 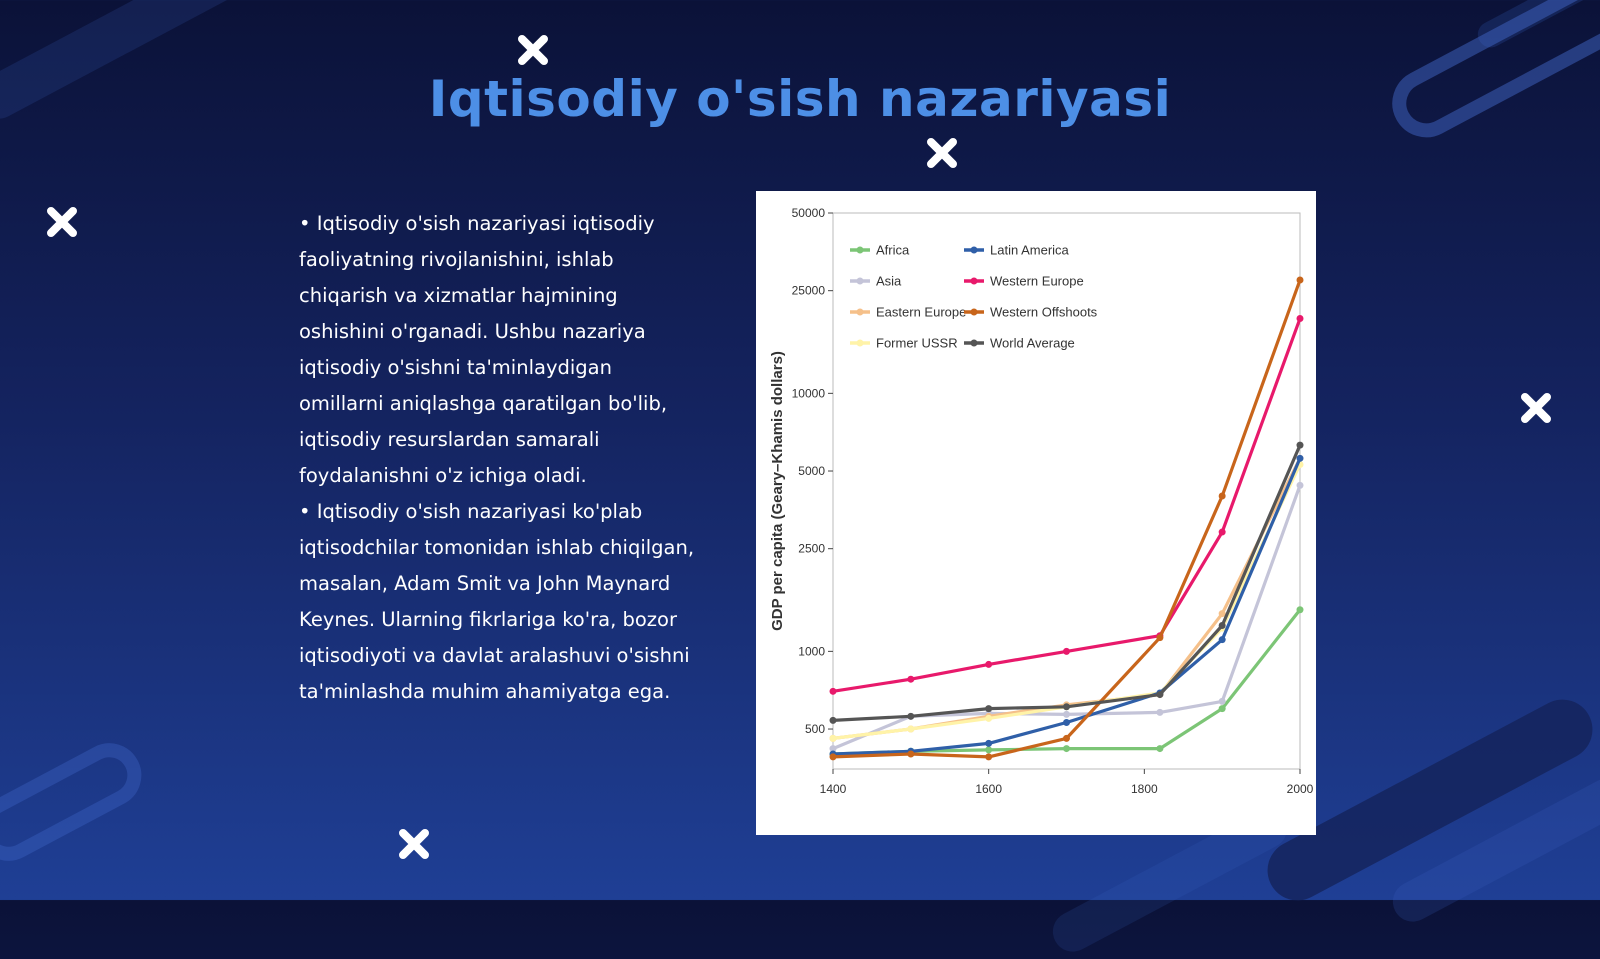 What do you see at coordinates (917, 343) in the screenshot?
I see `legend-label: Former USSR` at bounding box center [917, 343].